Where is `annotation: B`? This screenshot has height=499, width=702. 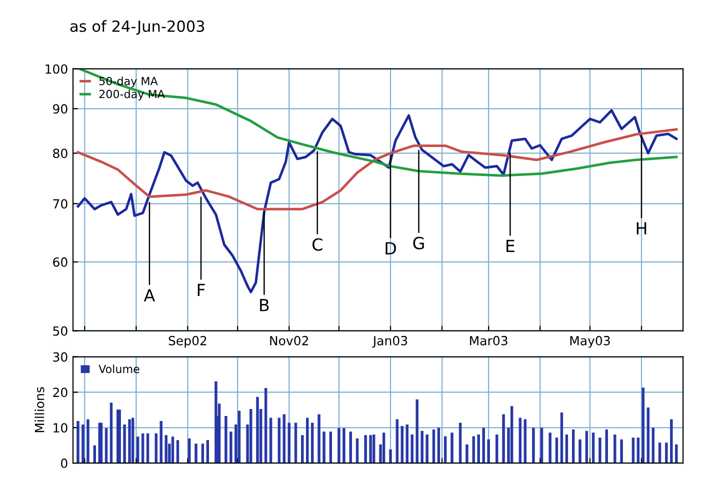
annotation: B is located at coordinates (264, 305).